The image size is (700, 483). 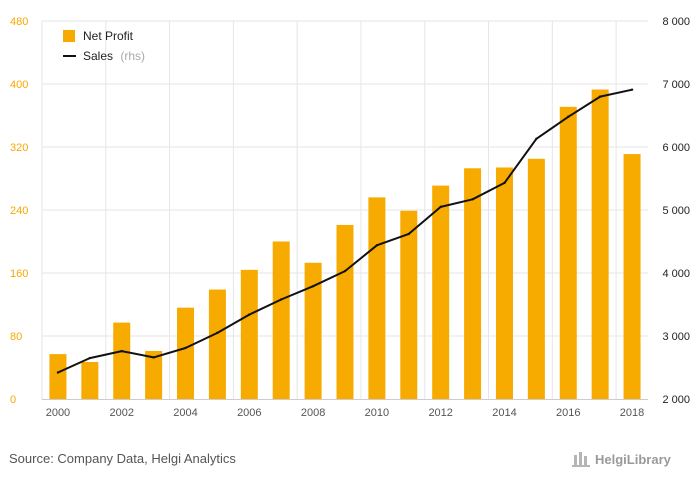 I want to click on y-tick-label-right: 5 000, so click(x=676, y=211).